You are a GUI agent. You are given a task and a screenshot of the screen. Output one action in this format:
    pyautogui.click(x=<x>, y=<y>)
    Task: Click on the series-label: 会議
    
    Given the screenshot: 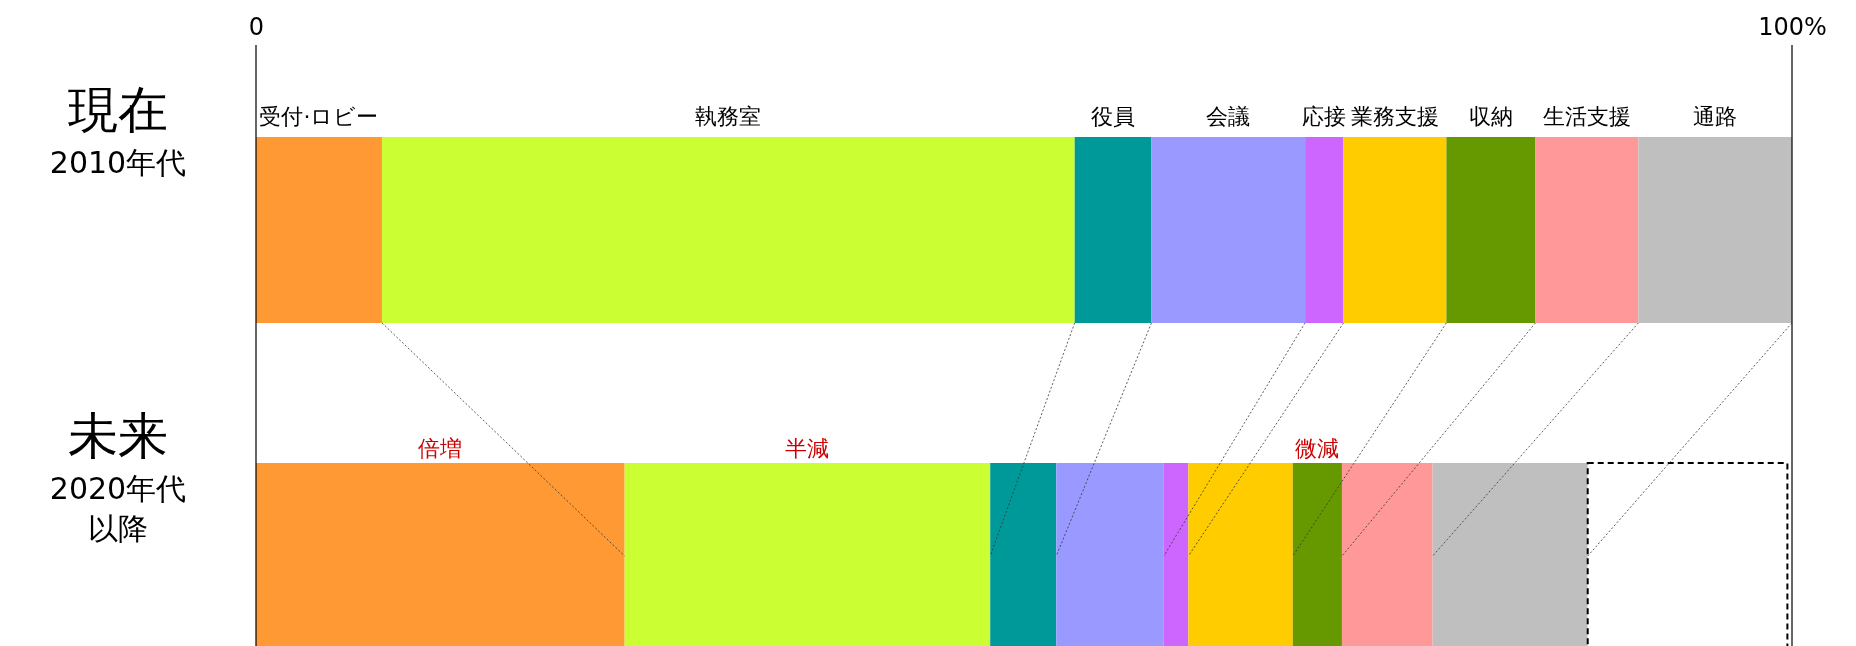 What is the action you would take?
    pyautogui.click(x=1228, y=116)
    